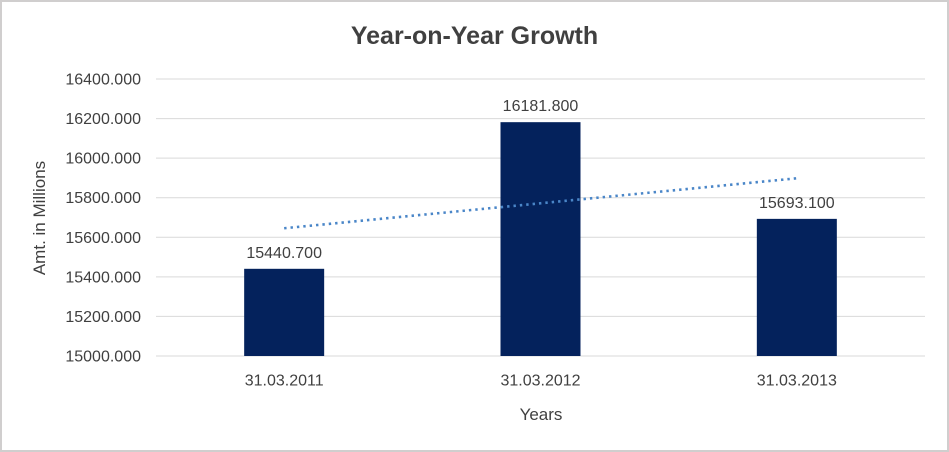  I want to click on x-axis-title: Years, so click(541, 414).